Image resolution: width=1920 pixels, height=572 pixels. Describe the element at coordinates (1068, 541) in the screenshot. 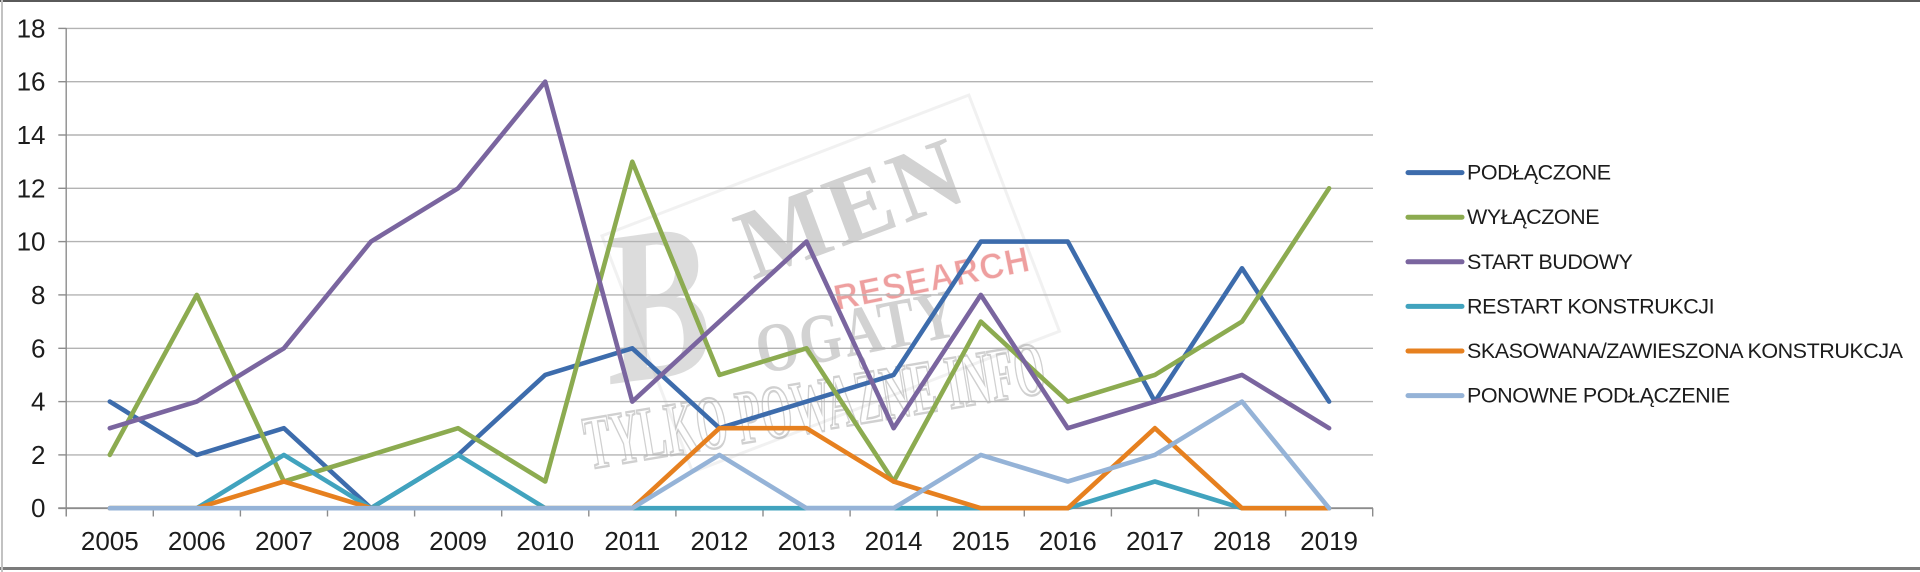

I see `svg-text: 2016` at that location.